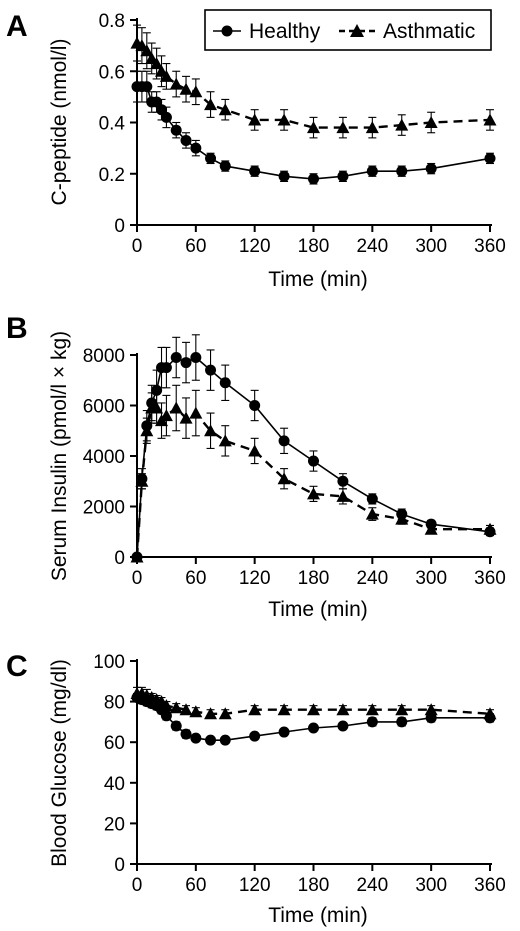  I want to click on y-tick-label: 0.2, so click(112, 175).